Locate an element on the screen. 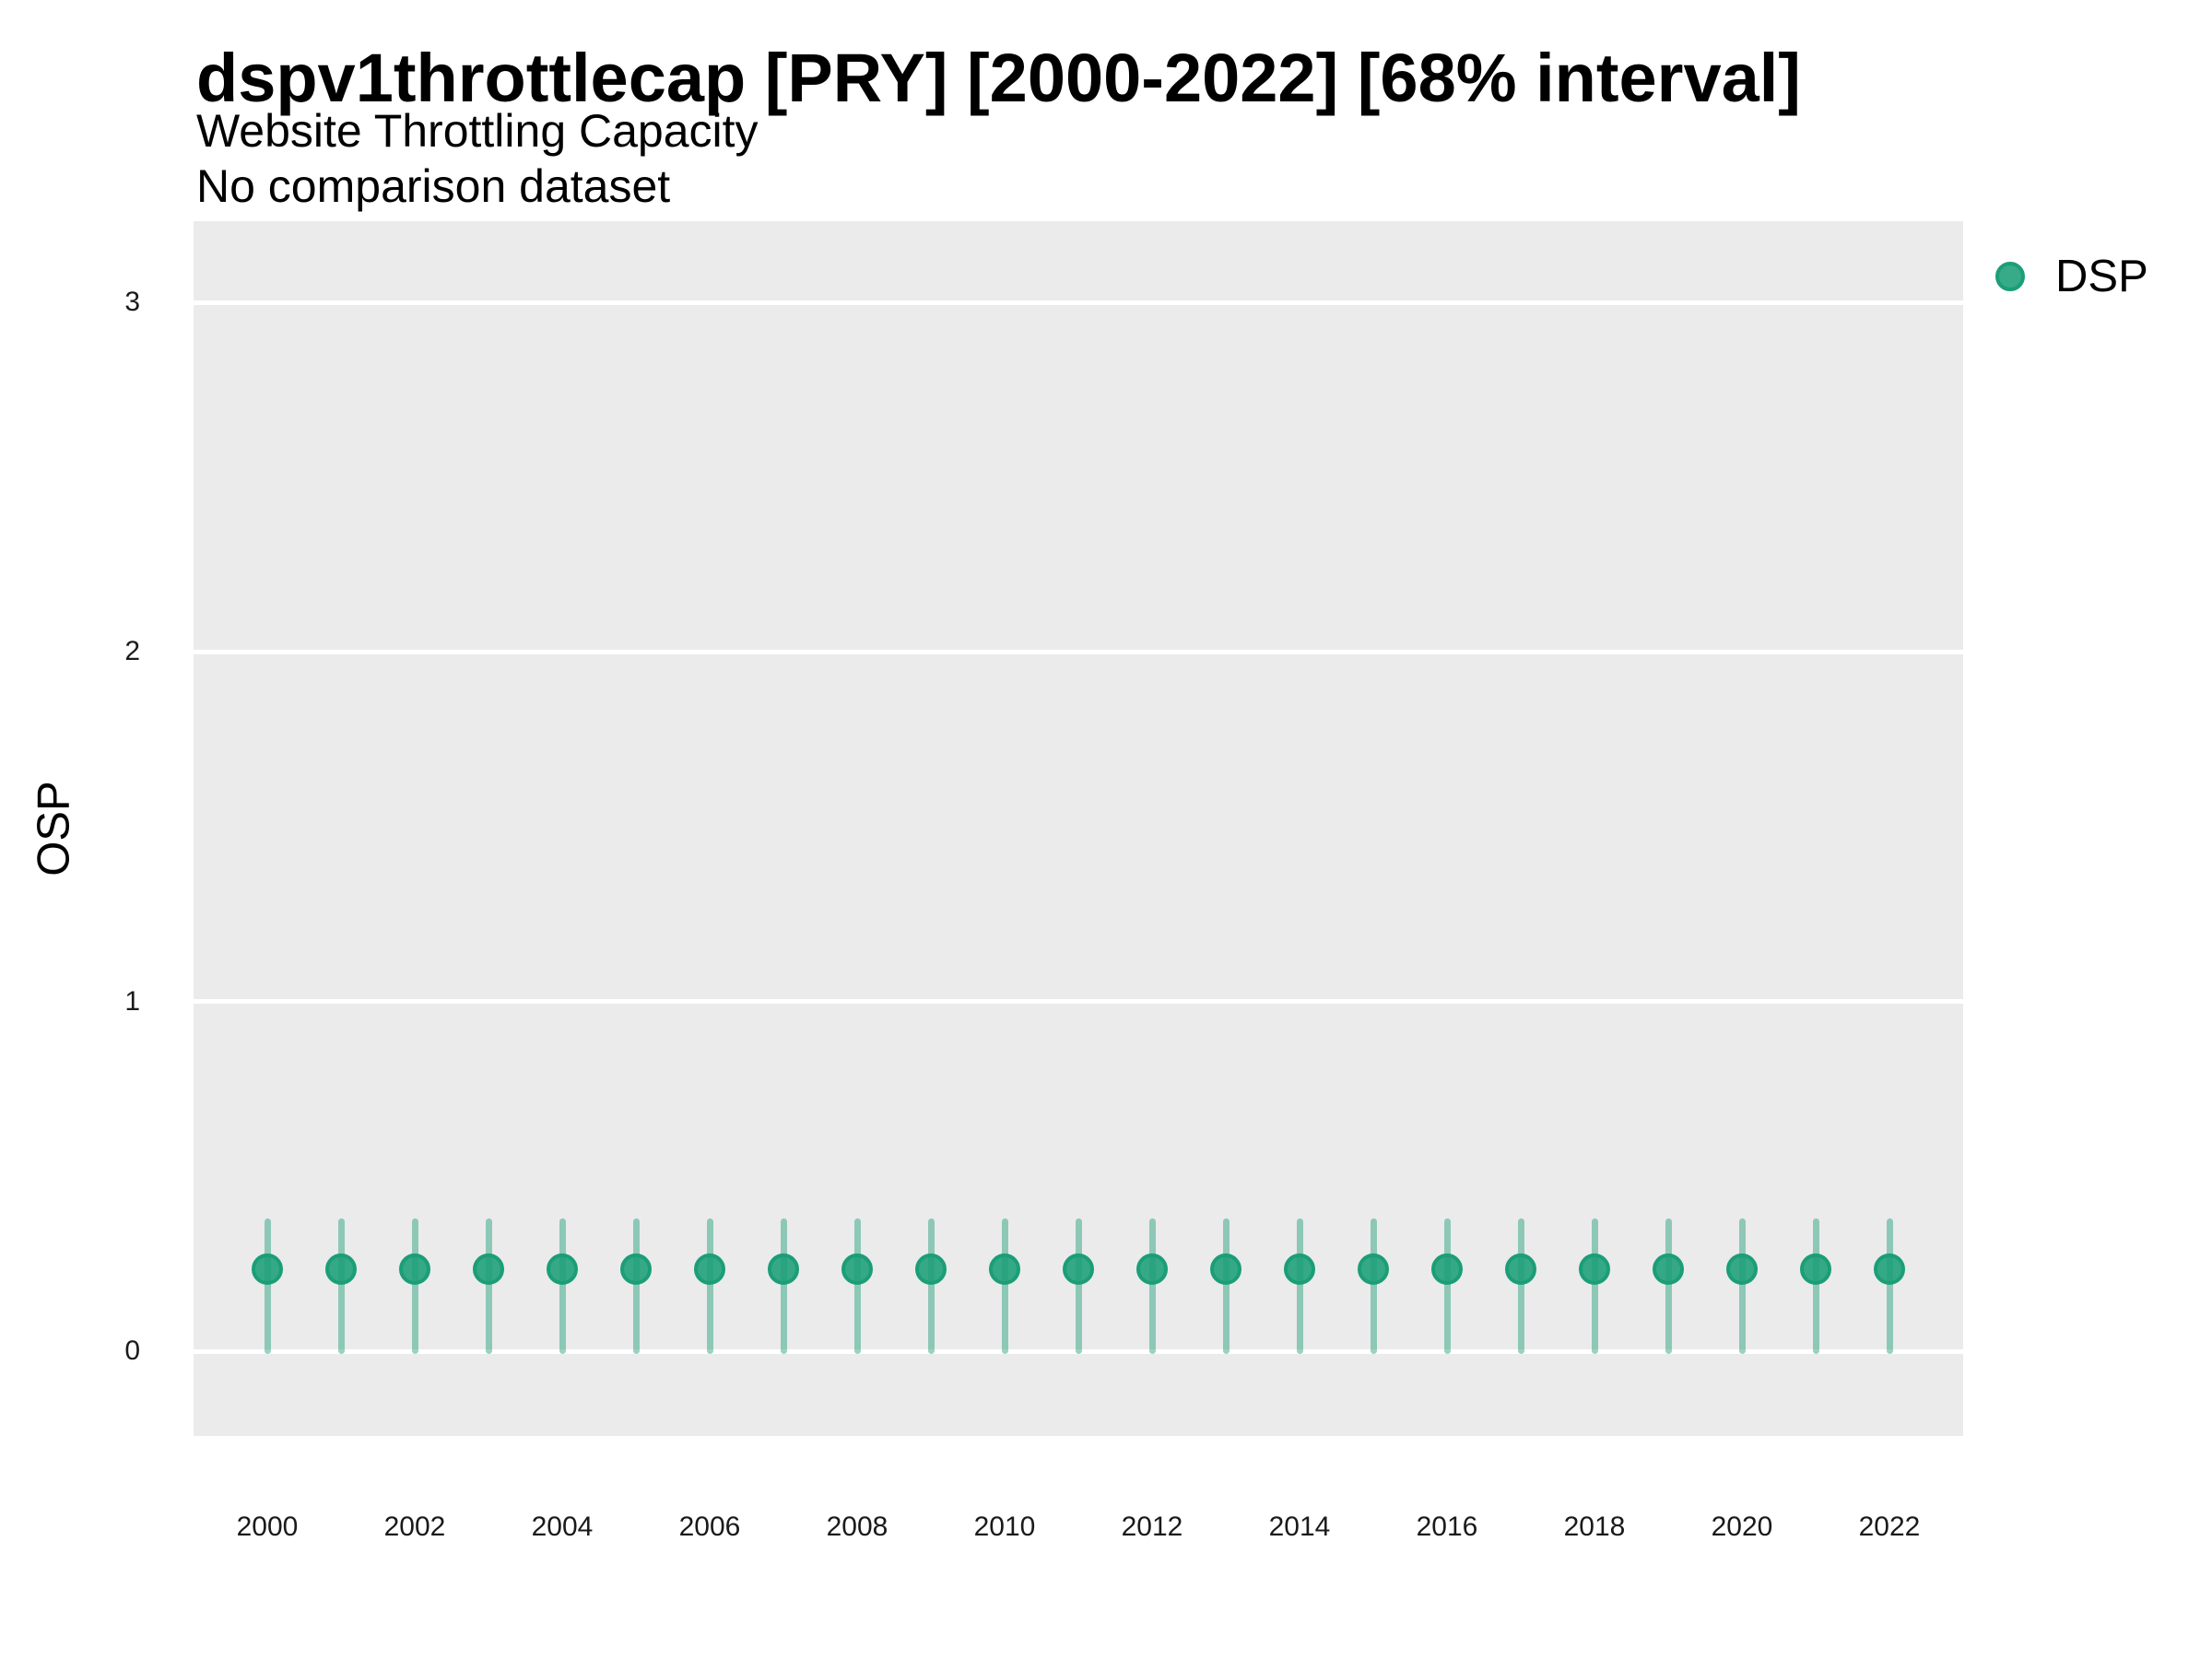  chart-subtitle: Website Throttling Capacity is located at coordinates (477, 131).